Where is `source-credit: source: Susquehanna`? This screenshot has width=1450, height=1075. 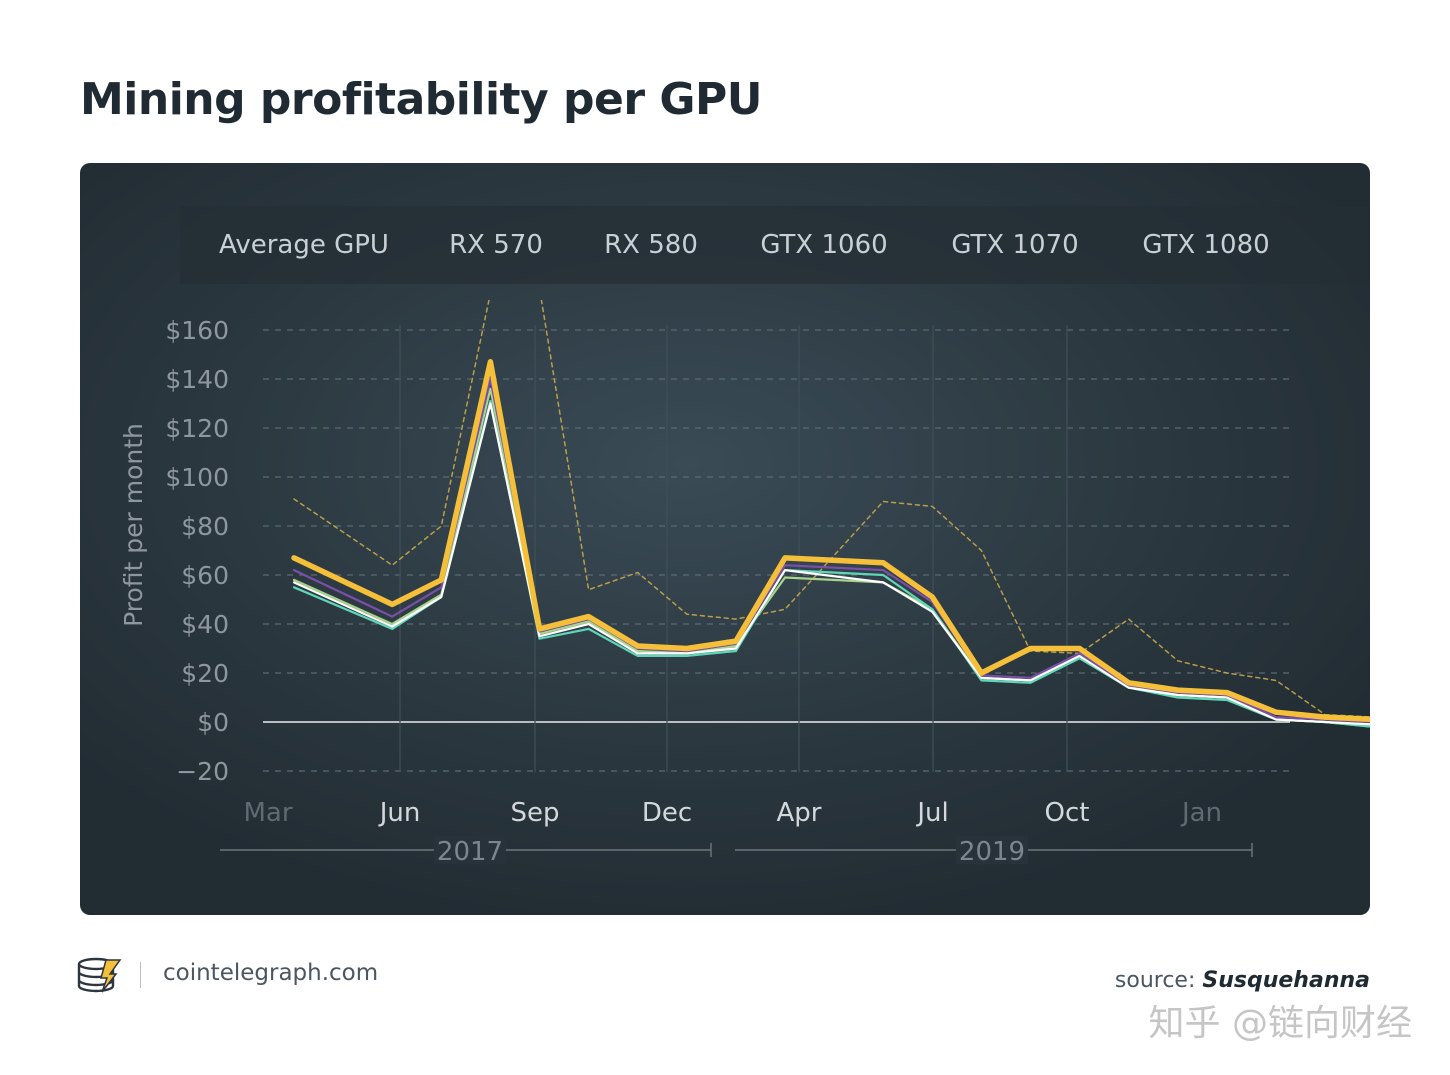
source-credit: source: Susquehanna is located at coordinates (1242, 980).